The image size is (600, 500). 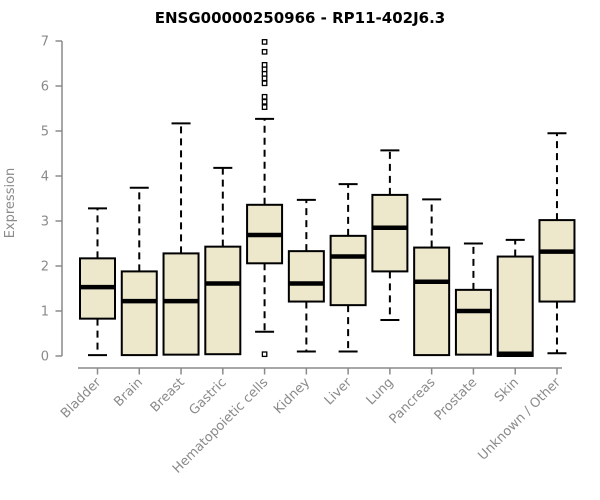 I want to click on x-category-label: Skin, so click(x=507, y=390).